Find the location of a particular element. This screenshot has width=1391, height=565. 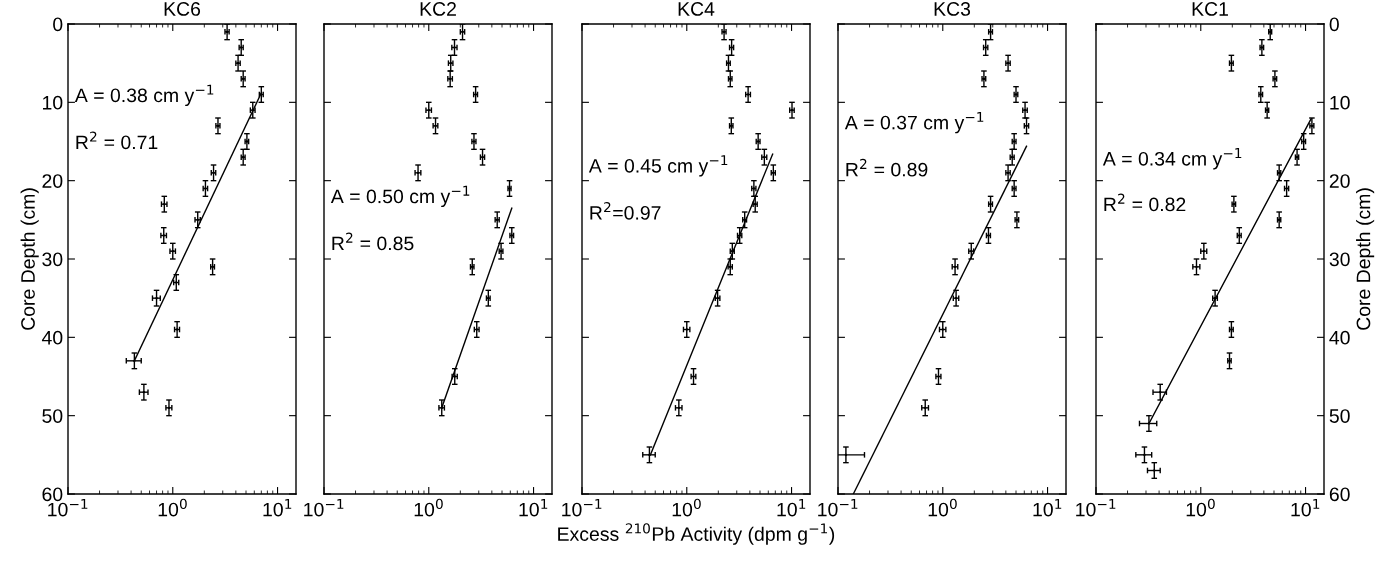

annotation: A = 0.34 cm y$^{−1}$ is located at coordinates (1172, 159).